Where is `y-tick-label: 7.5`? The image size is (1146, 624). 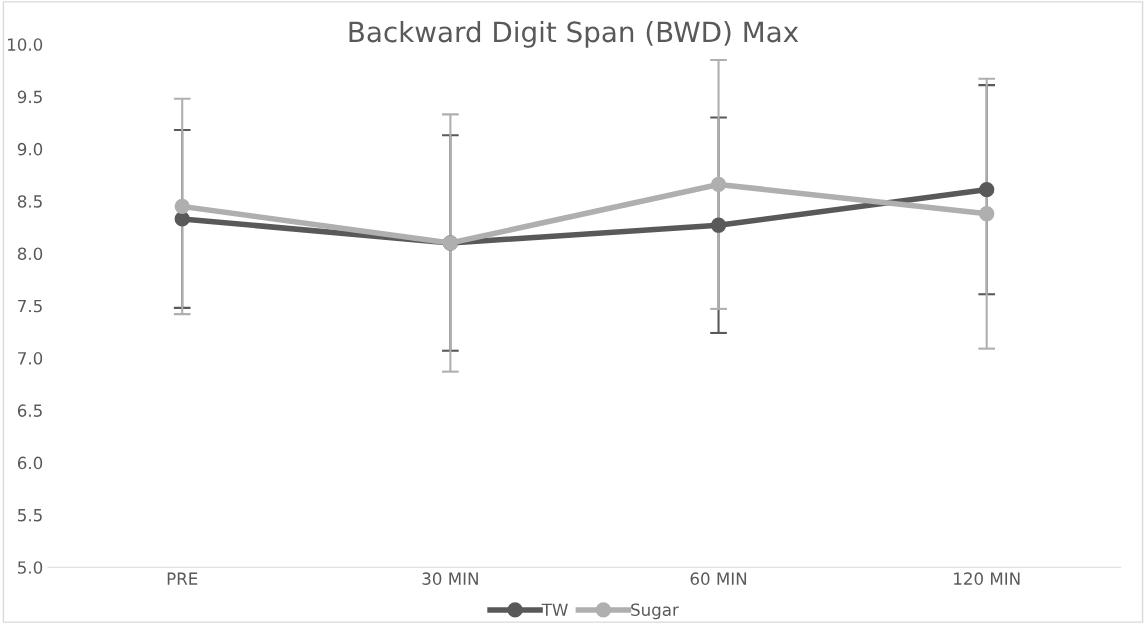 y-tick-label: 7.5 is located at coordinates (30, 306).